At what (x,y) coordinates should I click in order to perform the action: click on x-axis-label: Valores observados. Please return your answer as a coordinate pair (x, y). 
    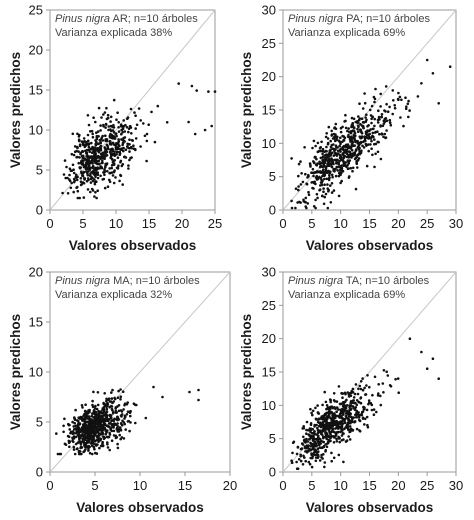
    Looking at the image, I should click on (370, 507).